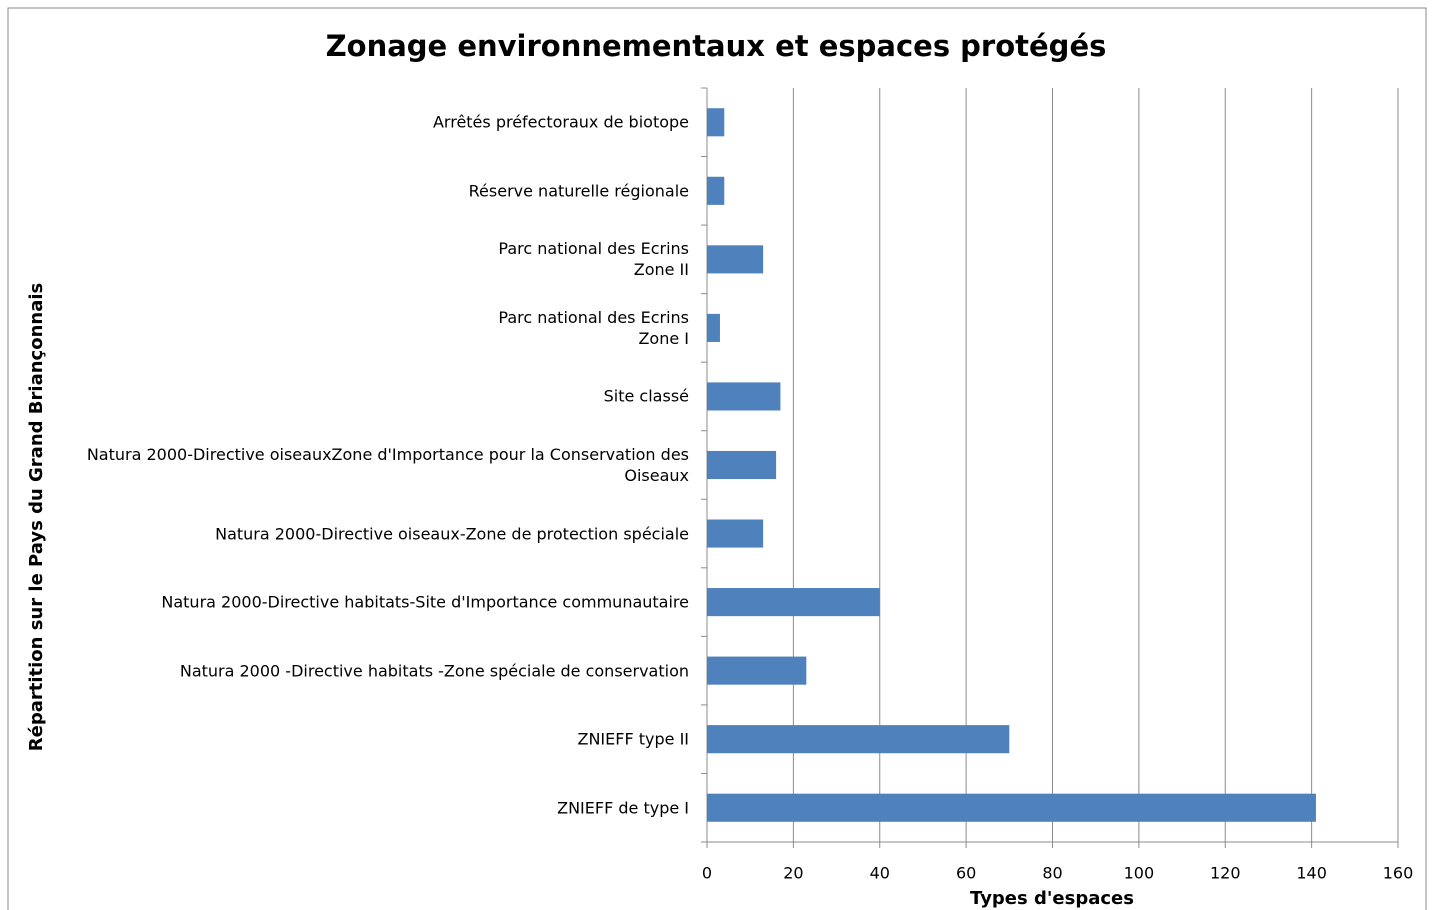 Image resolution: width=1432 pixels, height=910 pixels. Describe the element at coordinates (880, 873) in the screenshot. I see `x-tick-label: 40` at that location.